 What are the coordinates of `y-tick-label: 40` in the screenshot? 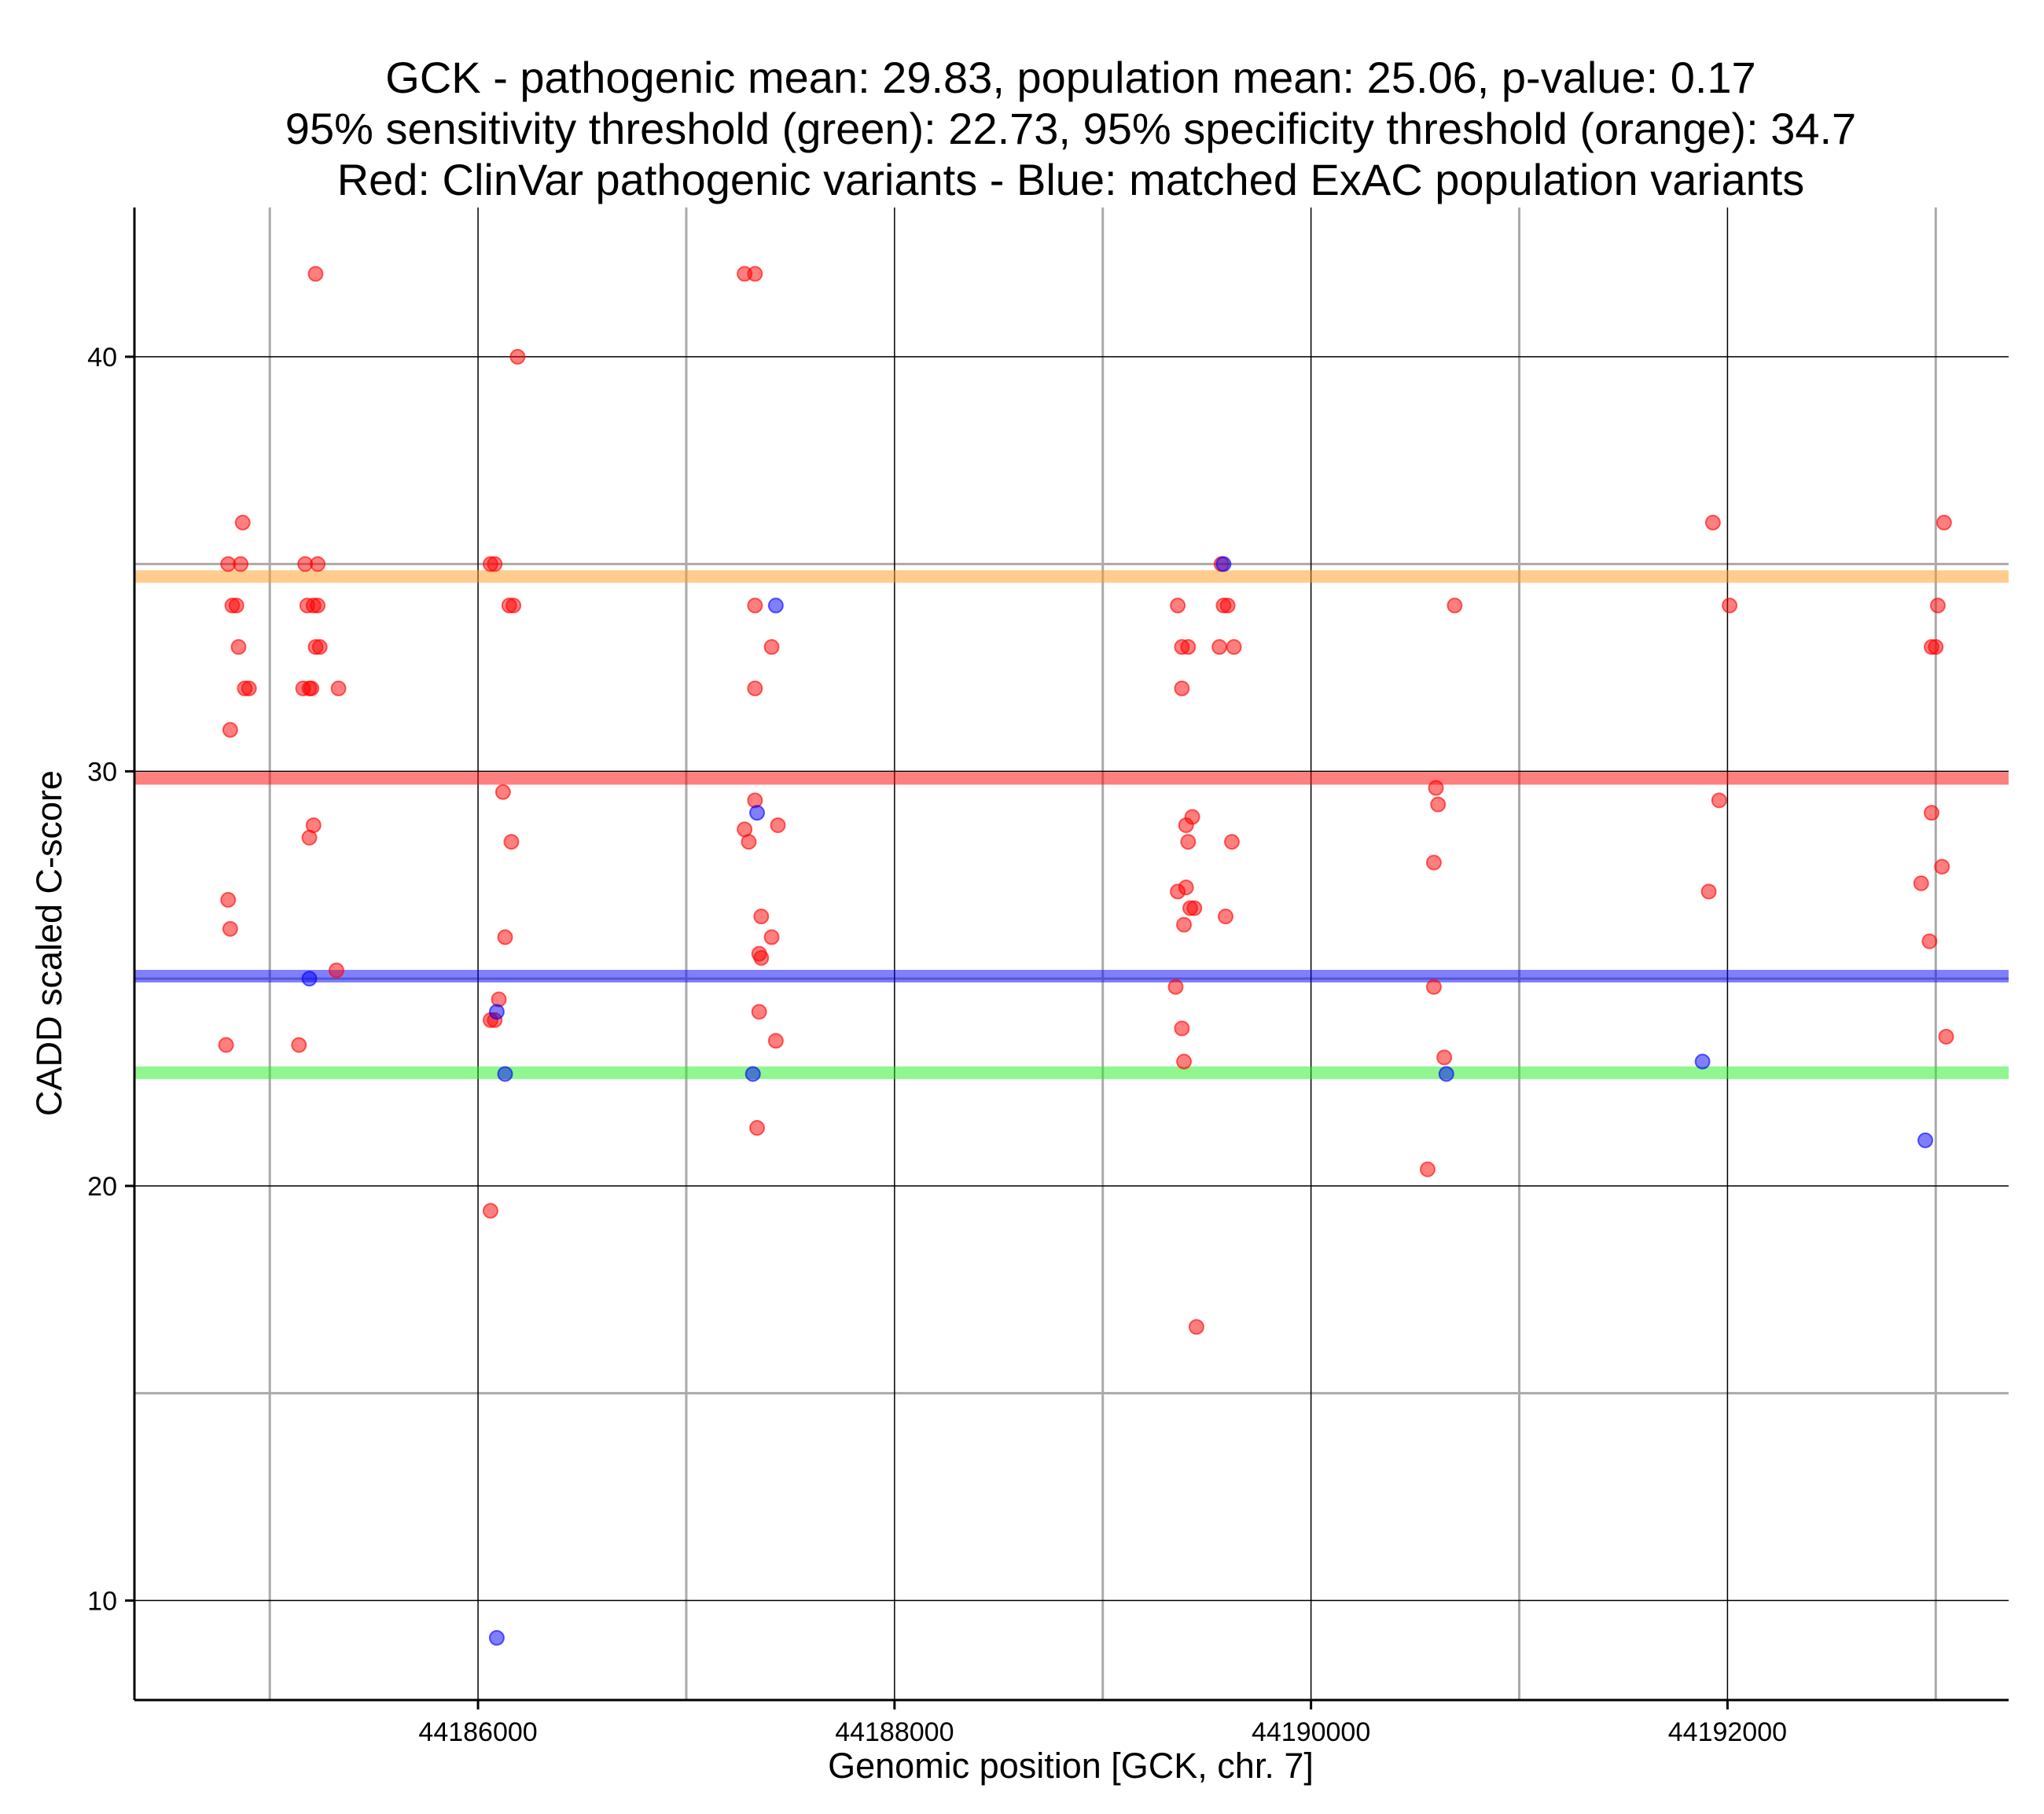 It's located at (102, 358).